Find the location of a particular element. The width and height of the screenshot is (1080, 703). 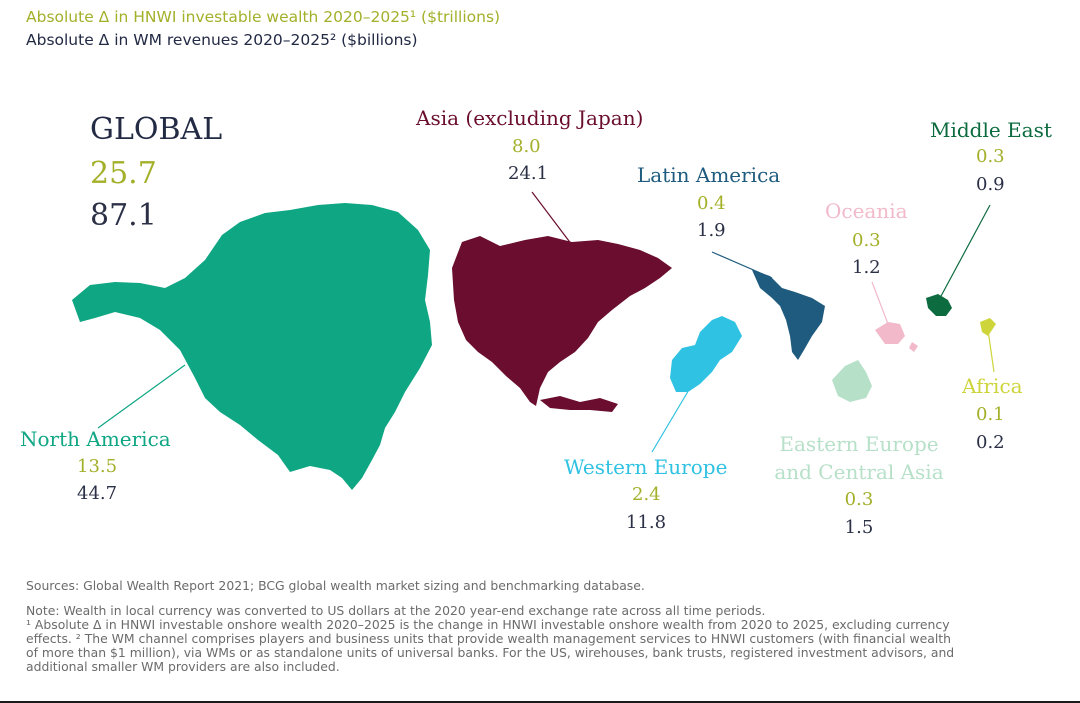

region-label-asia: Asia (excluding Japan) is located at coordinates (530, 118).